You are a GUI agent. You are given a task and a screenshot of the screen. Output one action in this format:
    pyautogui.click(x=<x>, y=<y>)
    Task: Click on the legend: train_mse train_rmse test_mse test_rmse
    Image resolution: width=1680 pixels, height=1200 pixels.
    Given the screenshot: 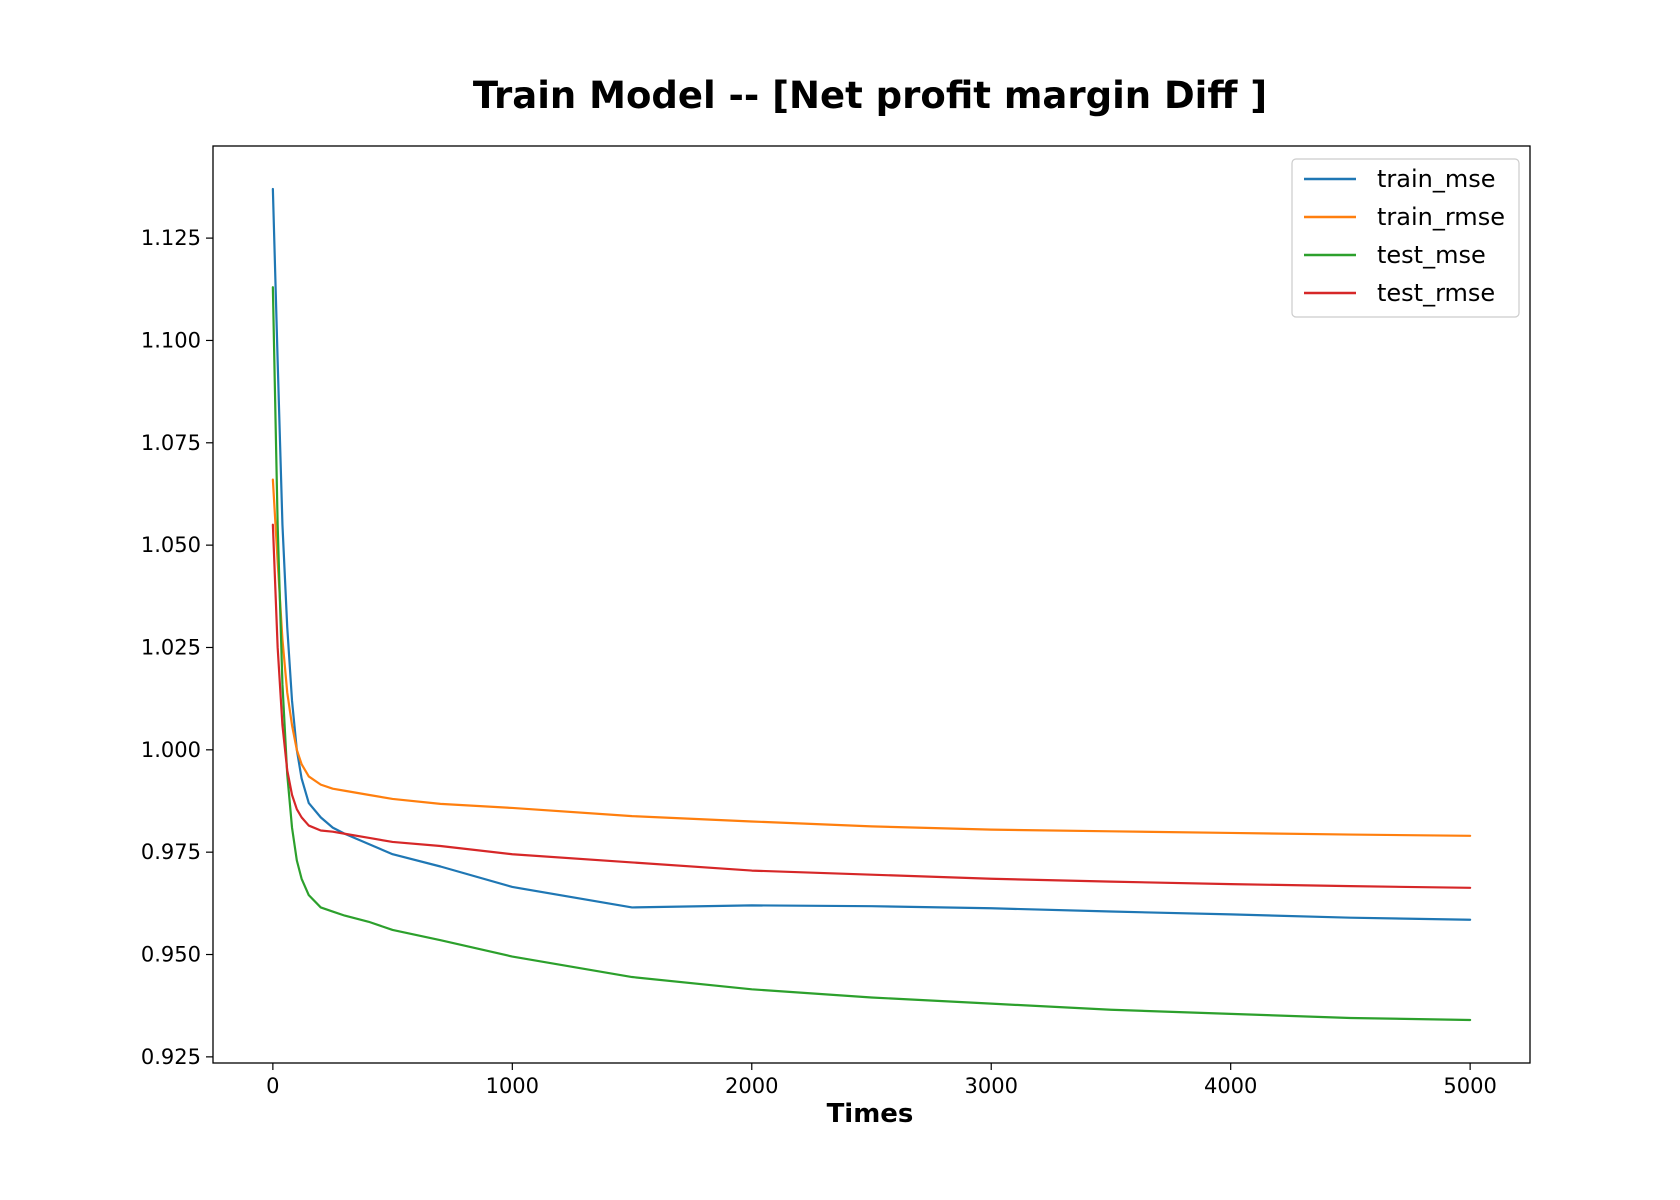 What is the action you would take?
    pyautogui.click(x=1405, y=238)
    